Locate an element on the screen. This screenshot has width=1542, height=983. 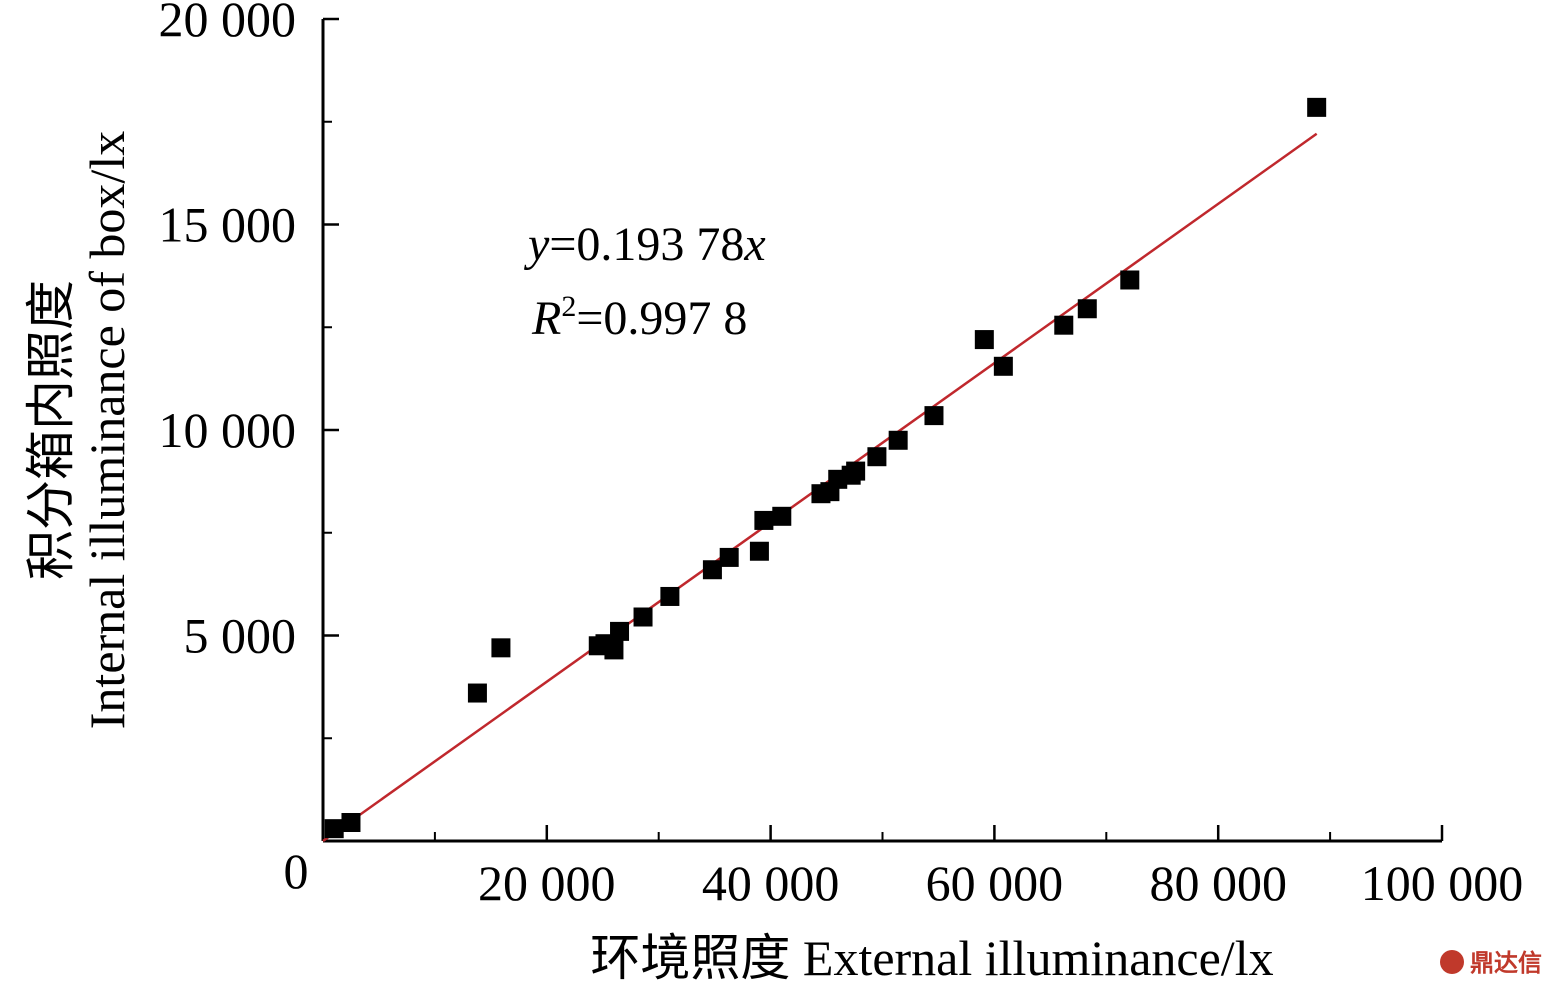
x-tick-label: 20 000 is located at coordinates (547, 883).